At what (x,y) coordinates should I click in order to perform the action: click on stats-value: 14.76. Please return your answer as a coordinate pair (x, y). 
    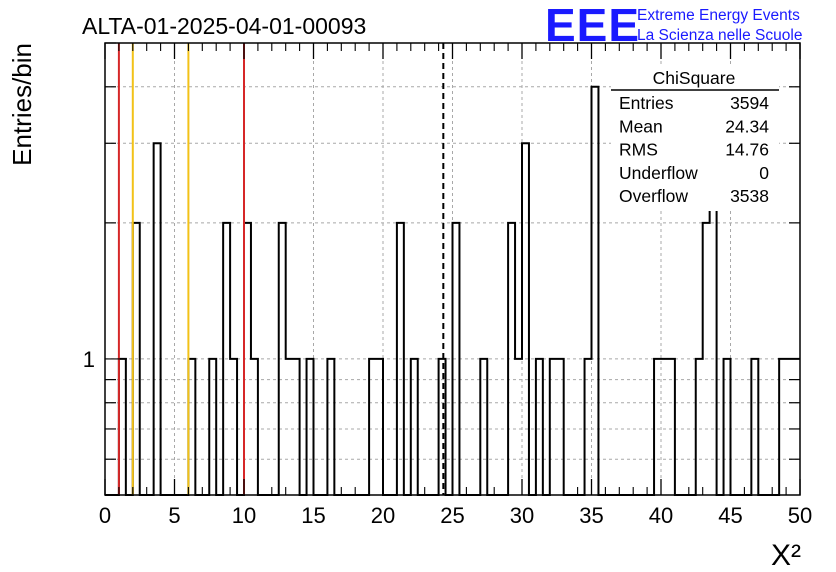
    Looking at the image, I should click on (747, 150).